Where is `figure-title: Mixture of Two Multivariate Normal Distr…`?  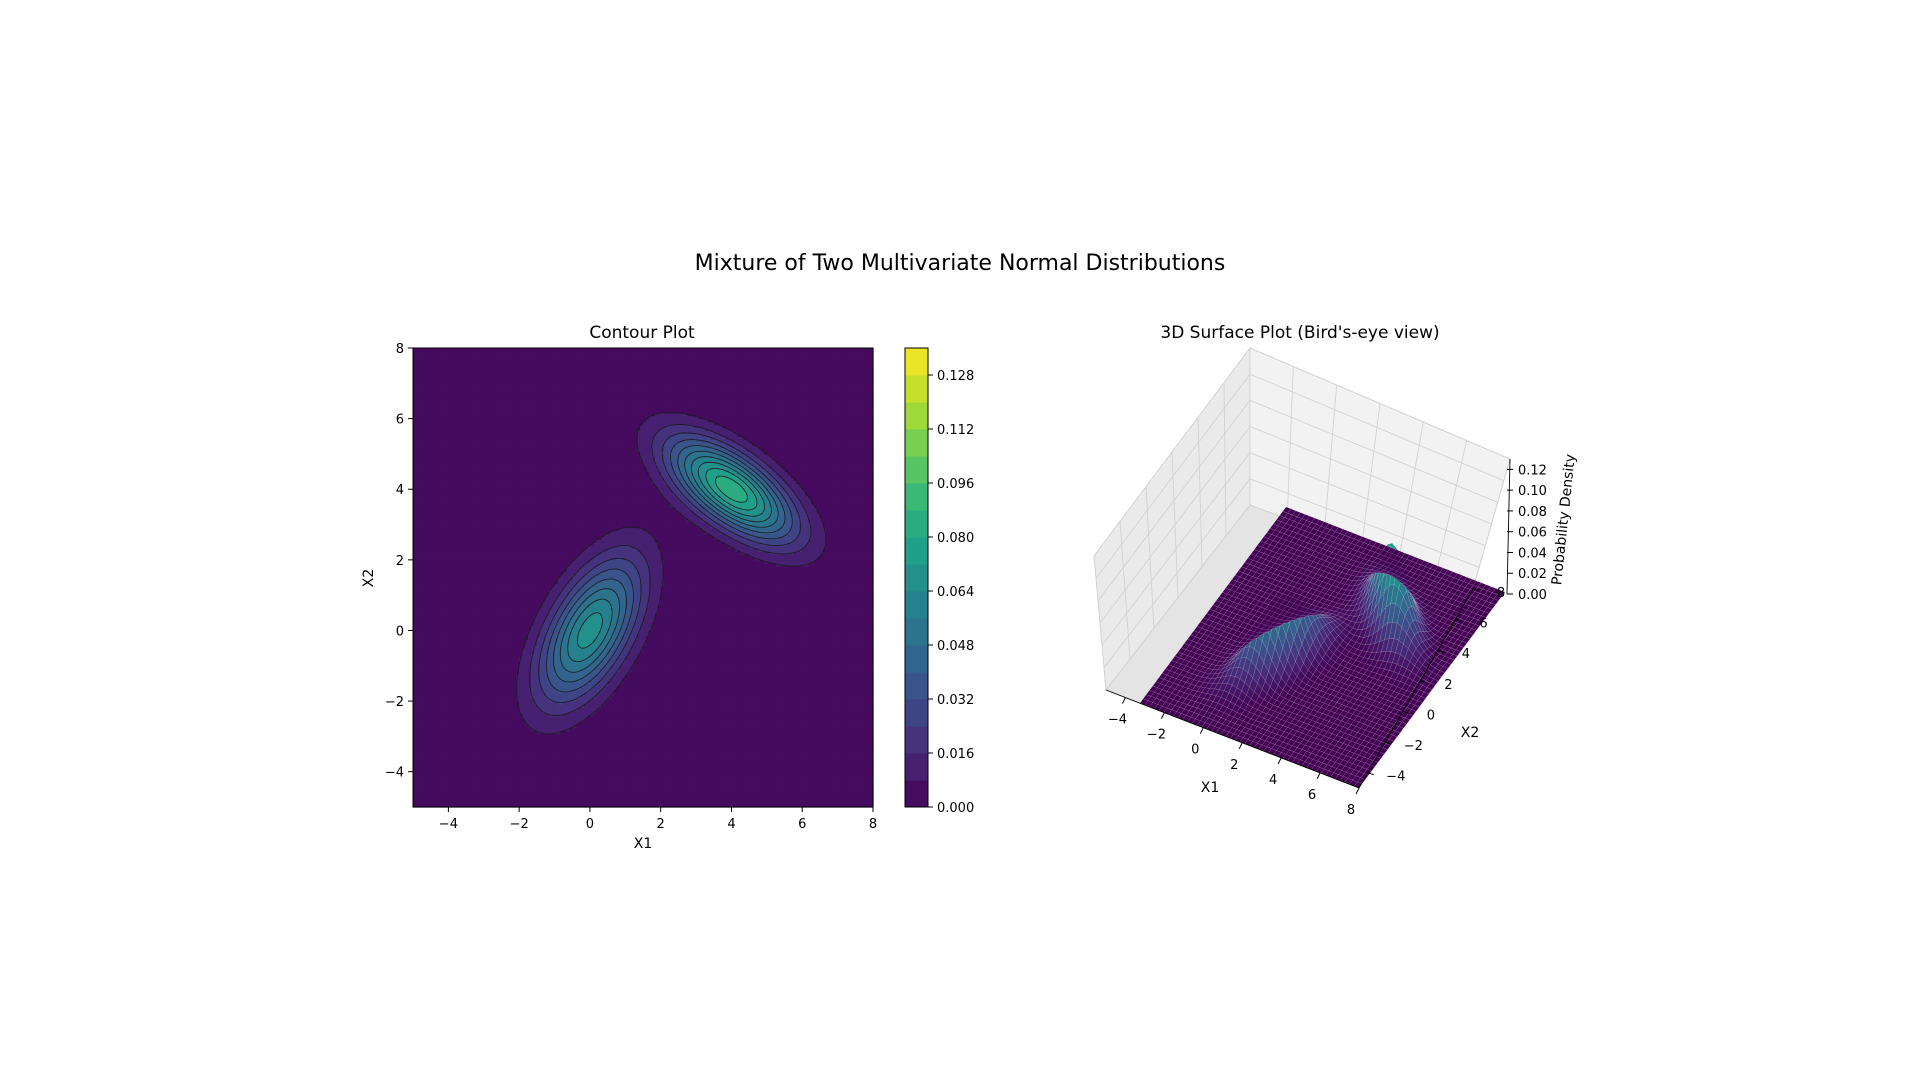 figure-title: Mixture of Two Multivariate Normal Distr… is located at coordinates (960, 263).